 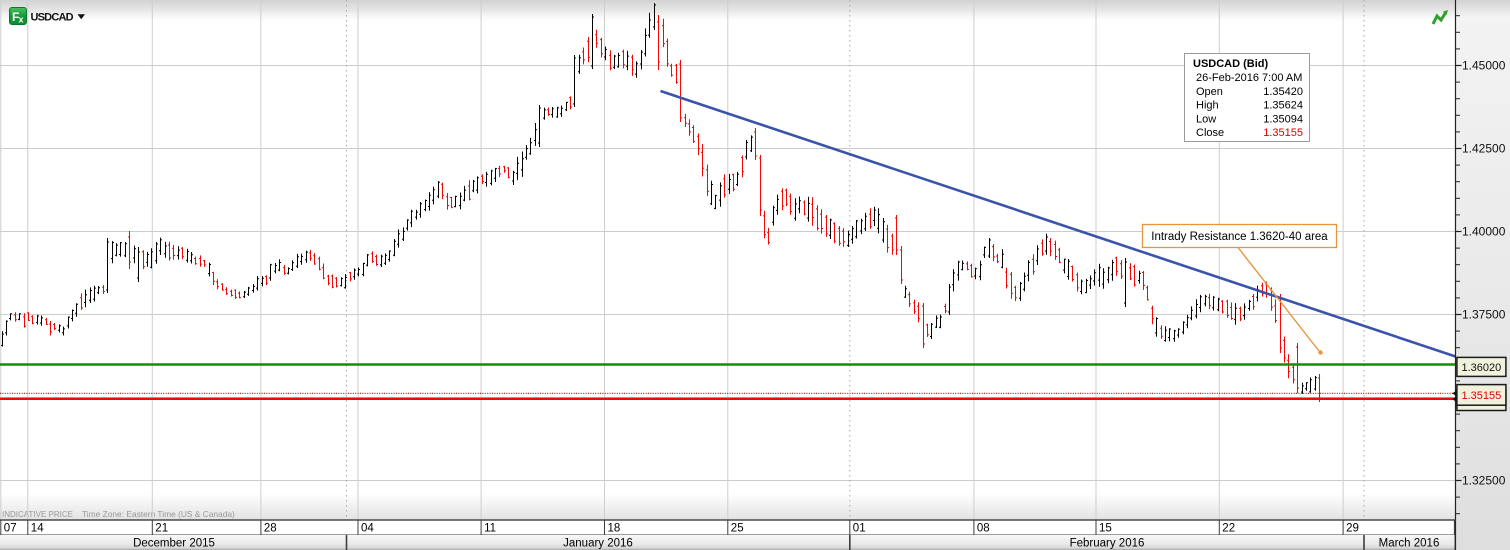 I want to click on svg-text: 1.36020, so click(x=1482, y=368).